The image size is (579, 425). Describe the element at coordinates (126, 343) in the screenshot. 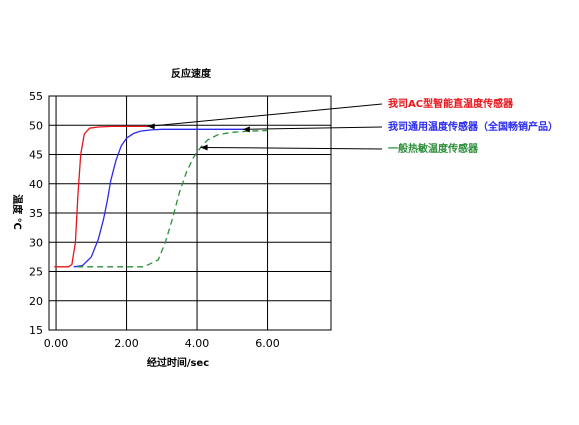

I see `x-tick-label: 2.00` at that location.